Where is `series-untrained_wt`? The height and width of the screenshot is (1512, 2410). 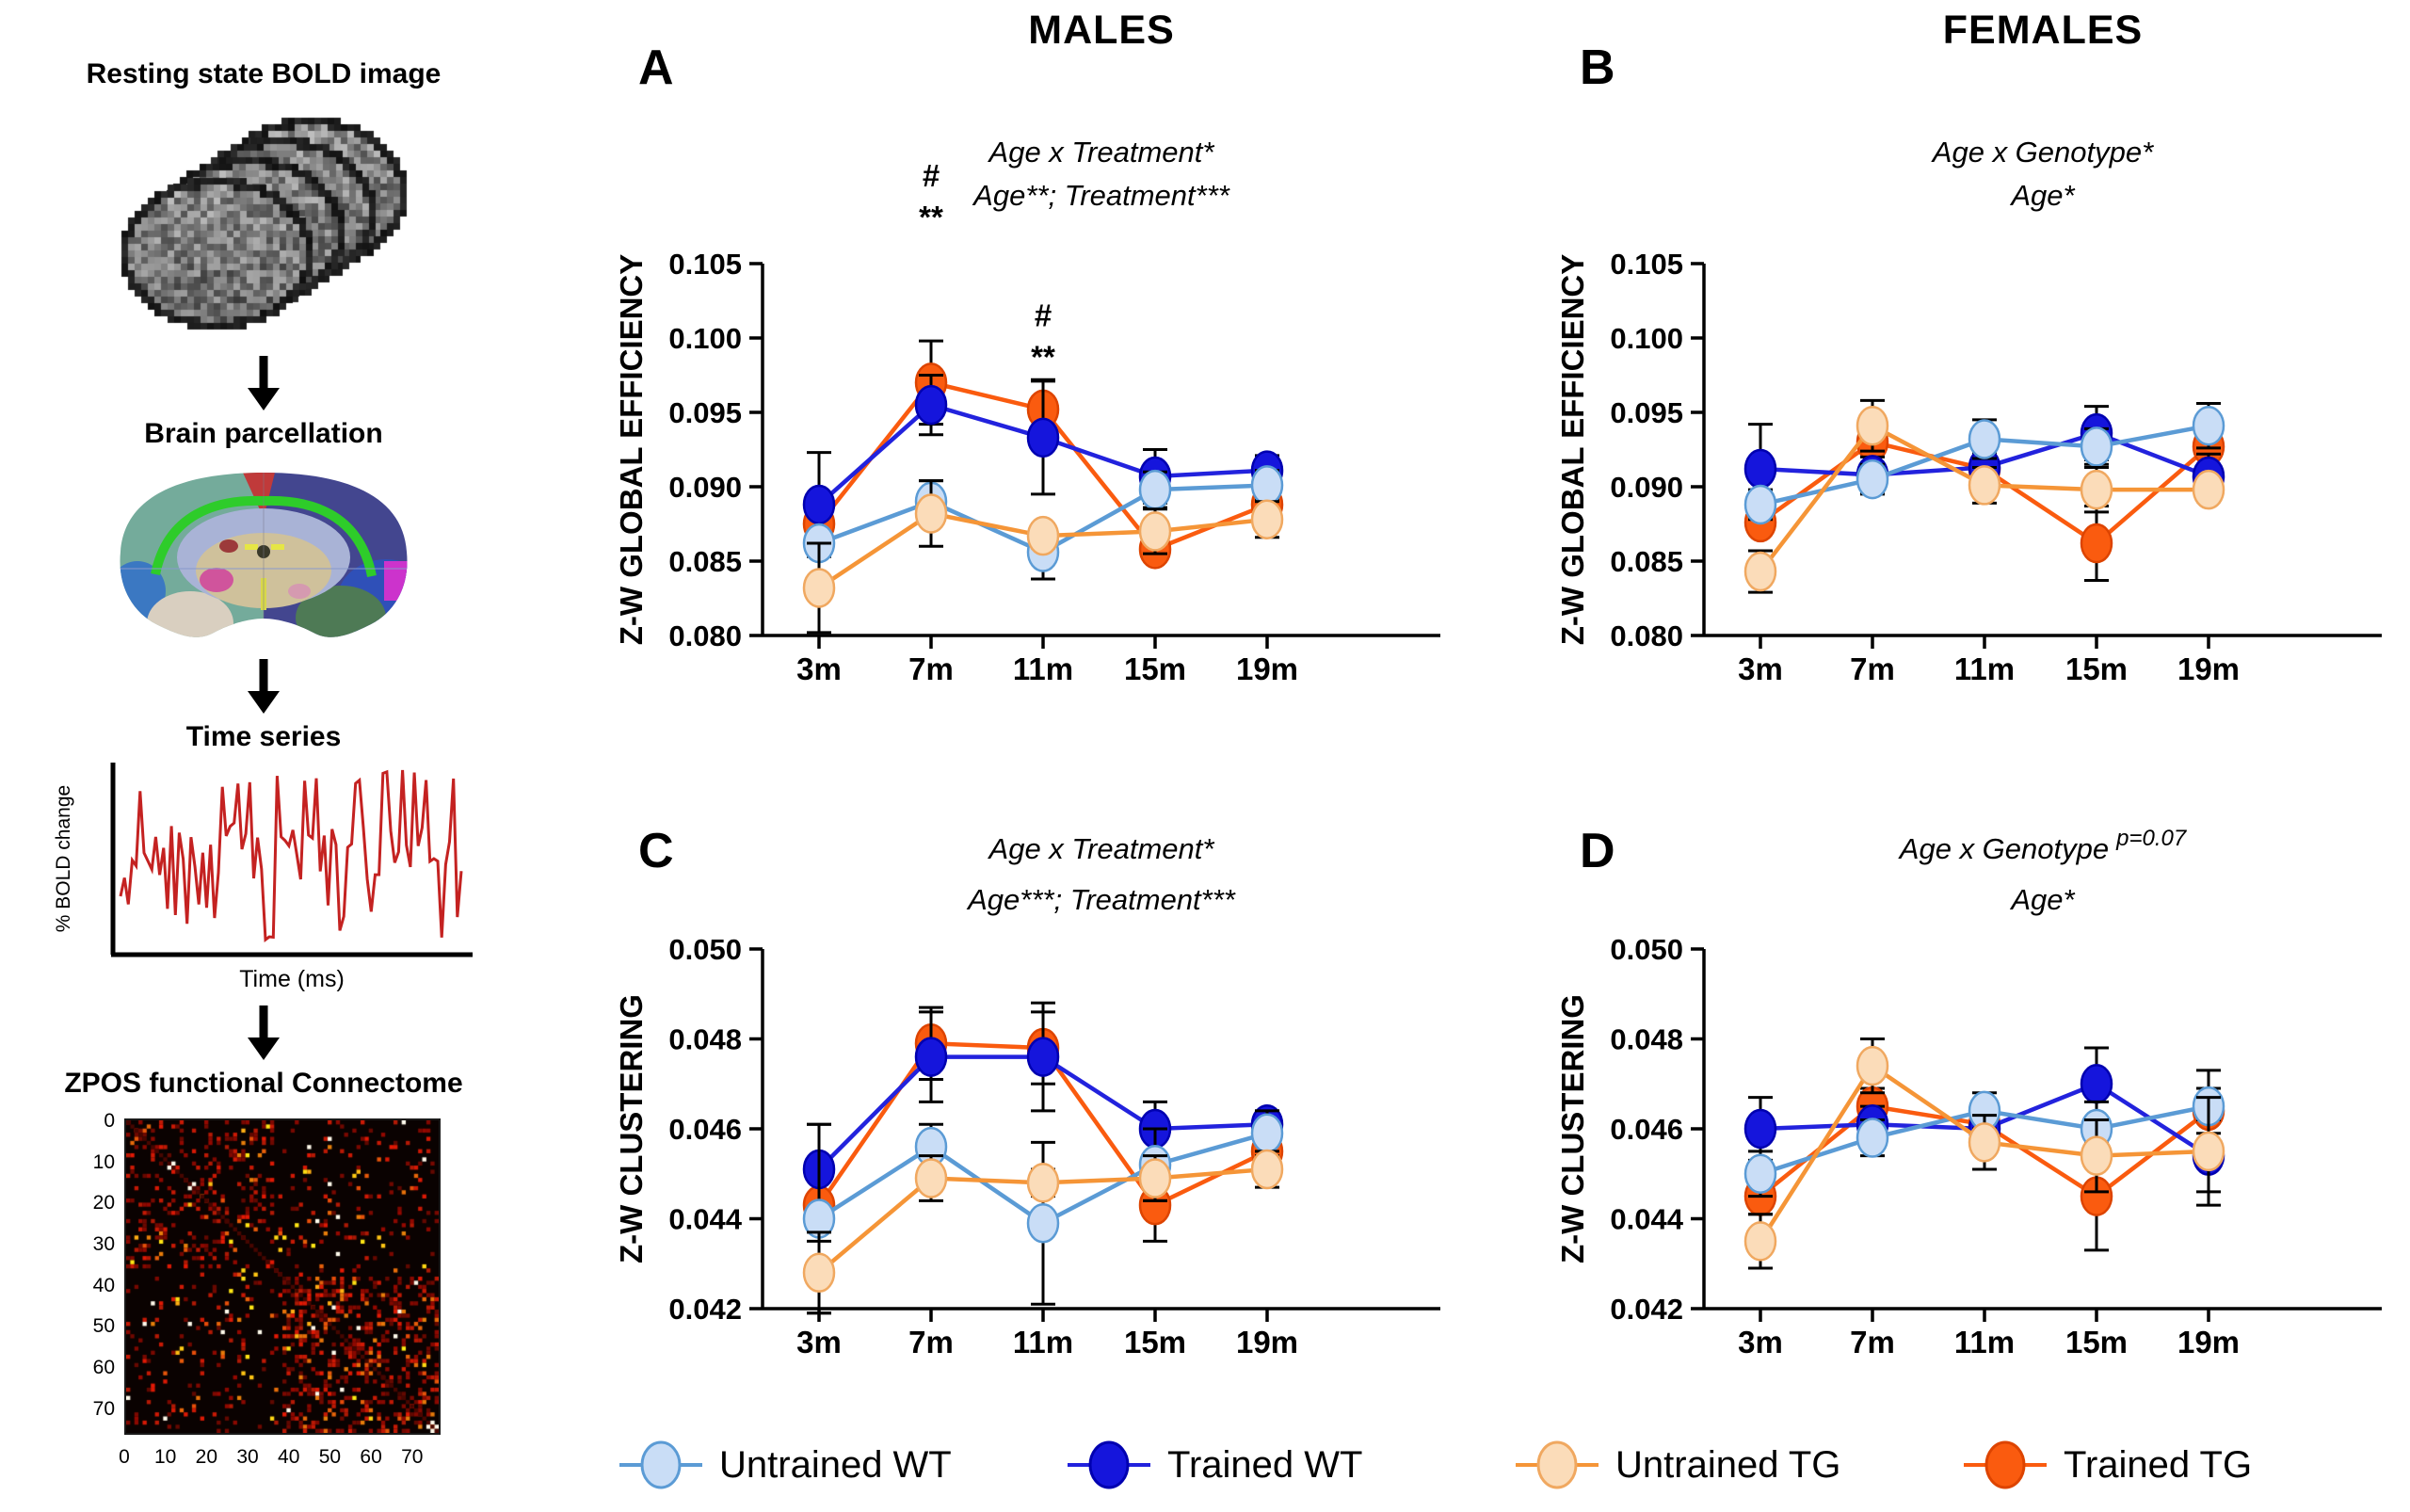 series-untrained_wt is located at coordinates (1984, 463).